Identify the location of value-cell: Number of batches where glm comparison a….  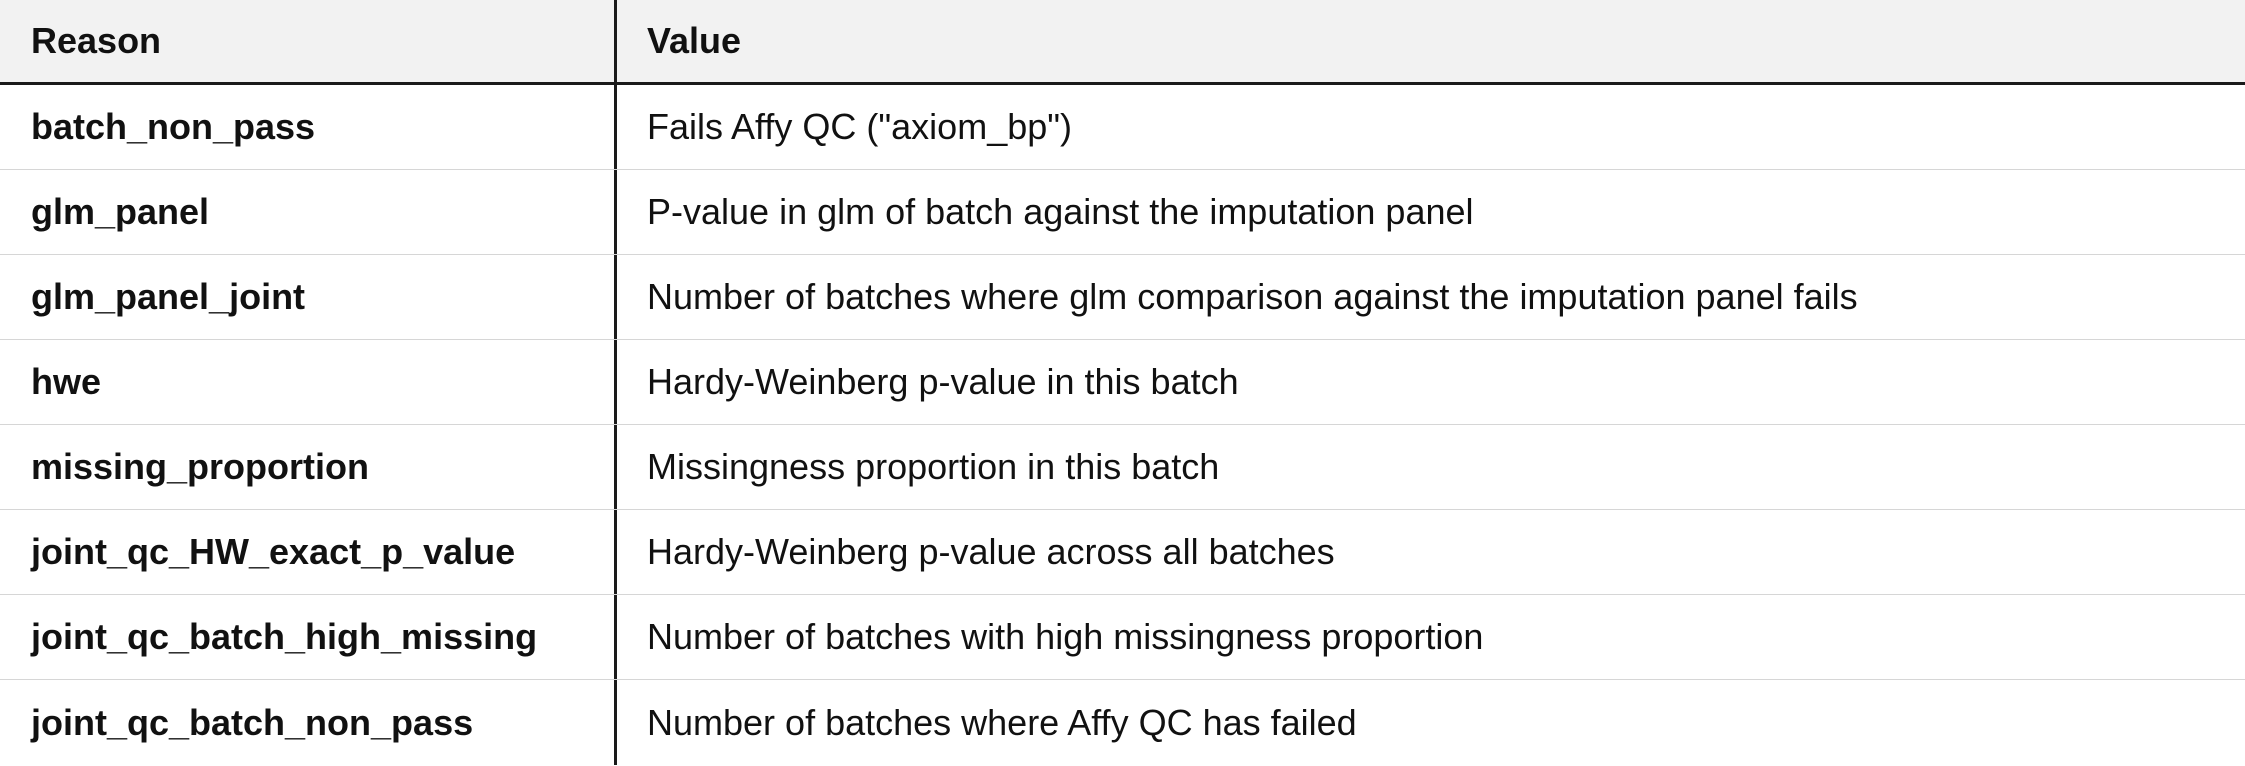
(1252, 296).